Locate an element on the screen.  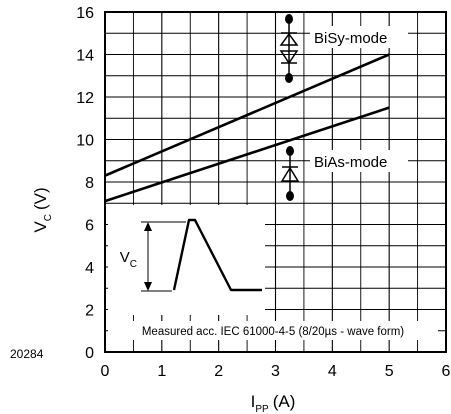
bisy-label-box is located at coordinates (359, 37).